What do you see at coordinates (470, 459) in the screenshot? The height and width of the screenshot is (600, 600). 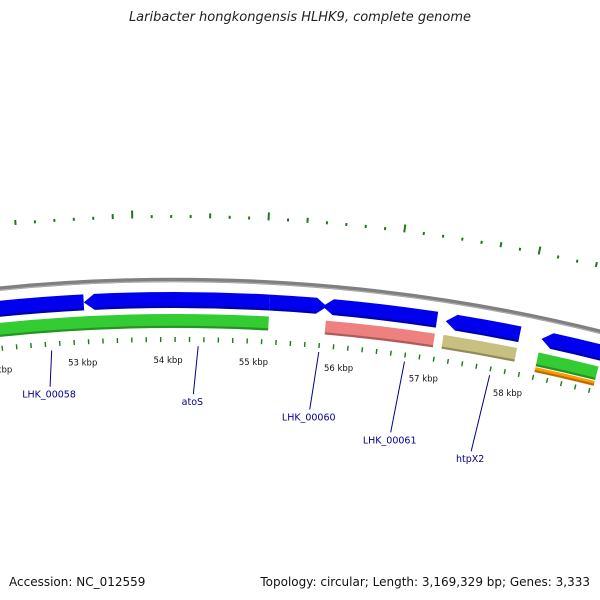 I see `gene-label: htpX2` at bounding box center [470, 459].